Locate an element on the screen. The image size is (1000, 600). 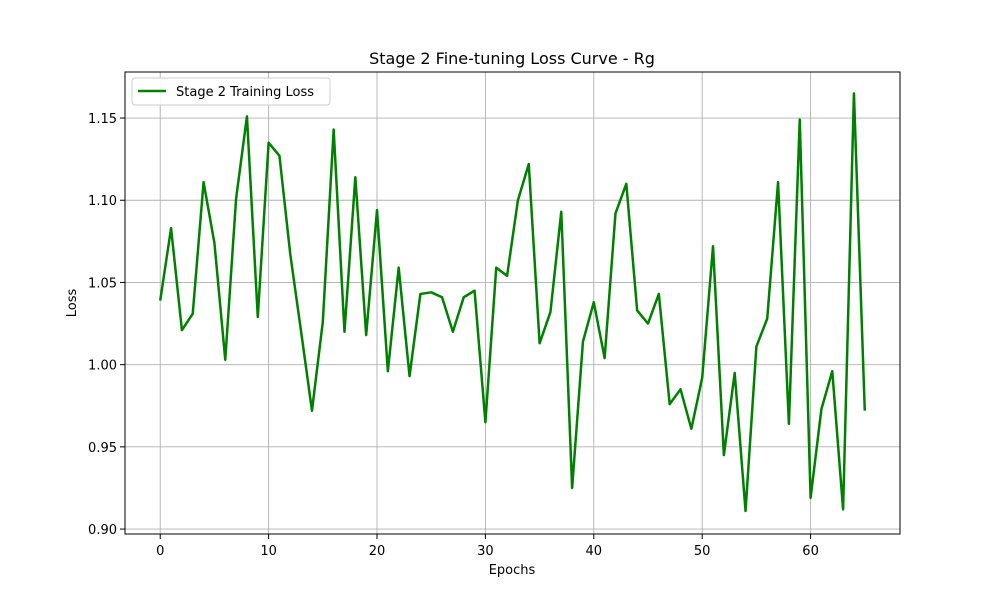
x-tick-label: 50 is located at coordinates (702, 551).